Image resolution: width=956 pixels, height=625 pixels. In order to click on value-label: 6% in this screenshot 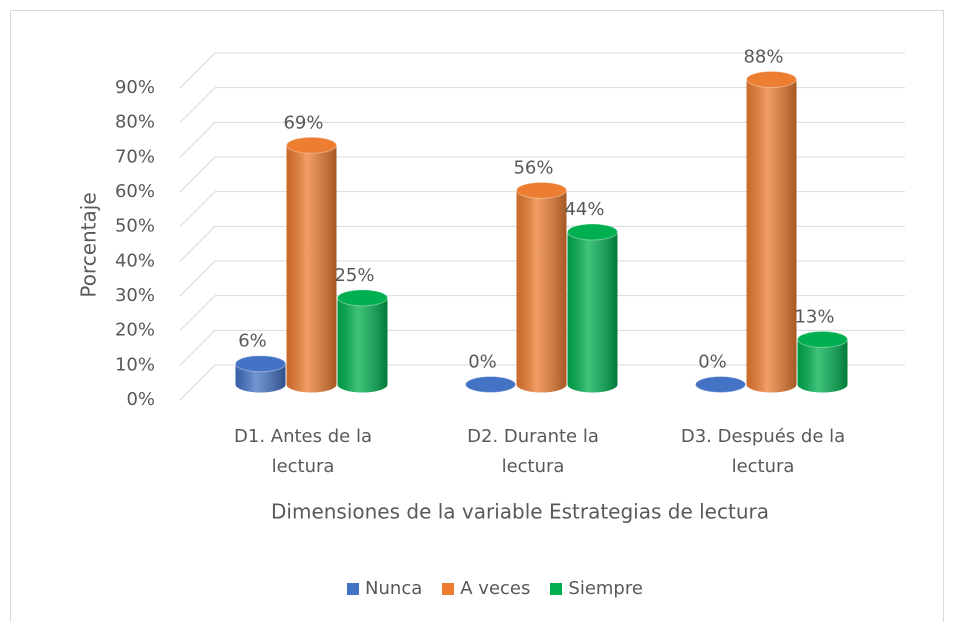, I will do `click(252, 341)`.